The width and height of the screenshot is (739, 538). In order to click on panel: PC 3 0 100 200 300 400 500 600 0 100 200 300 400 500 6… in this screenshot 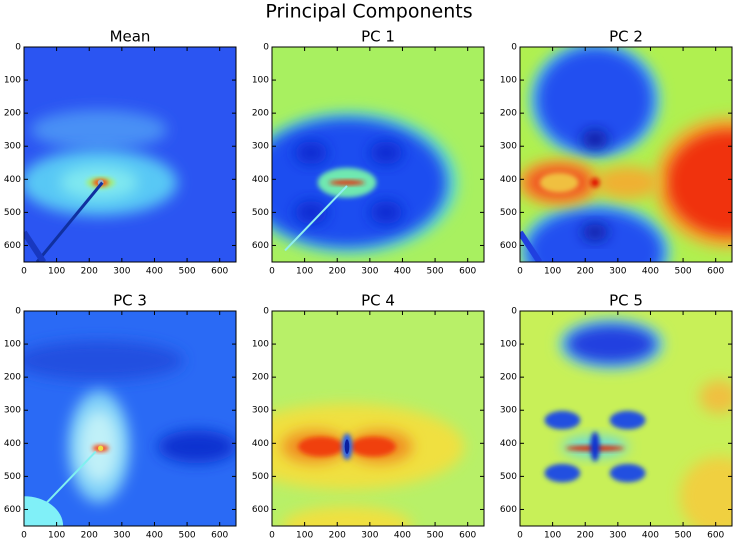, I will do `click(120, 415)`.